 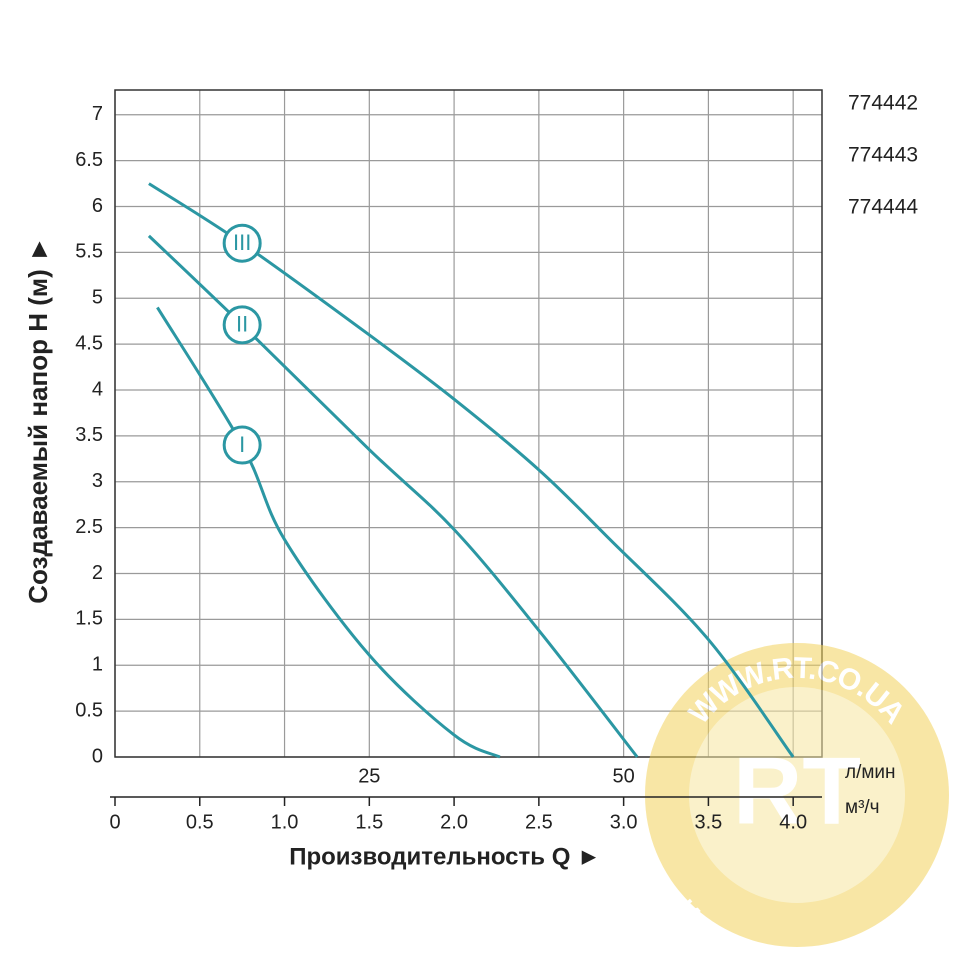 What do you see at coordinates (97, 756) in the screenshot?
I see `y-tick-label: 0` at bounding box center [97, 756].